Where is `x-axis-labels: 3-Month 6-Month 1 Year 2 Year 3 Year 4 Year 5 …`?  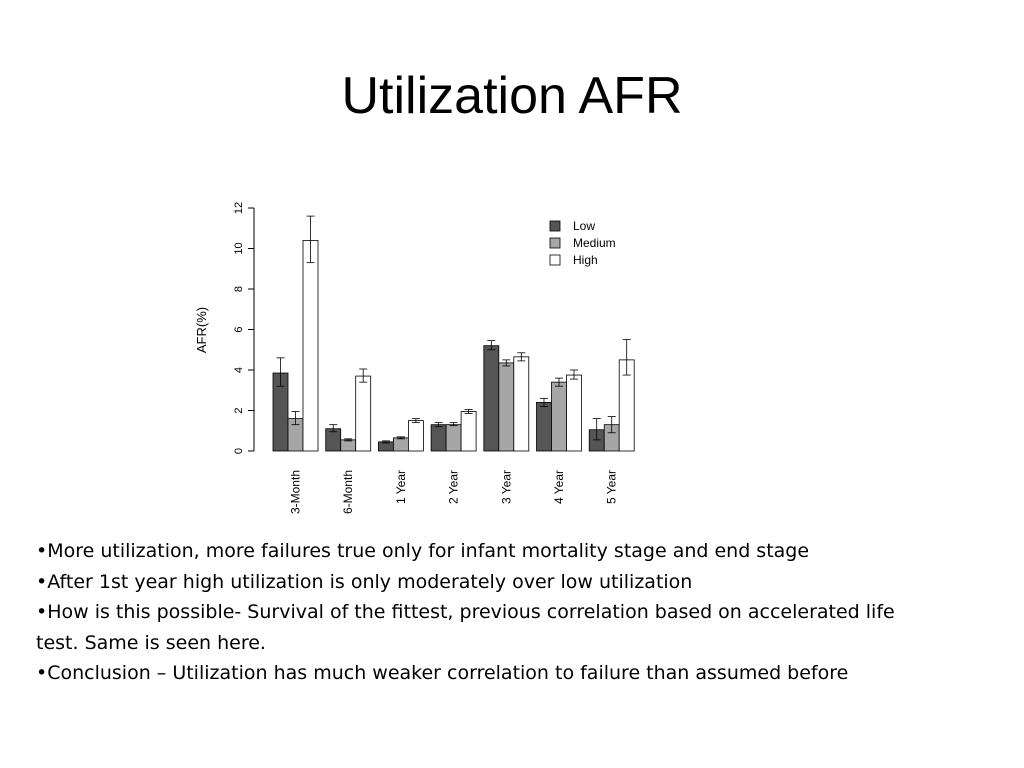
x-axis-labels: 3-Month 6-Month 1 Year 2 Year 3 Year 4 Year 5 … is located at coordinates (454, 492).